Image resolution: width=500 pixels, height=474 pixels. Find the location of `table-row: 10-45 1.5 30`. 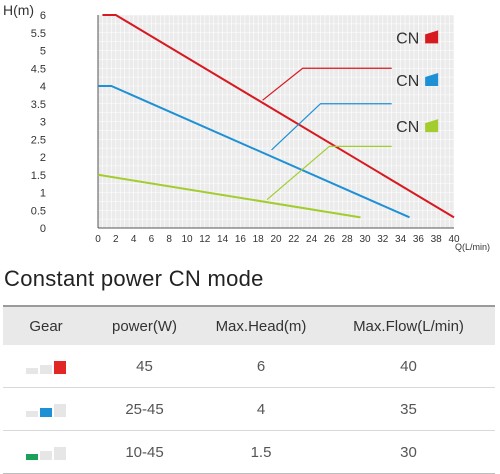

table-row: 10-45 1.5 30 is located at coordinates (249, 452).